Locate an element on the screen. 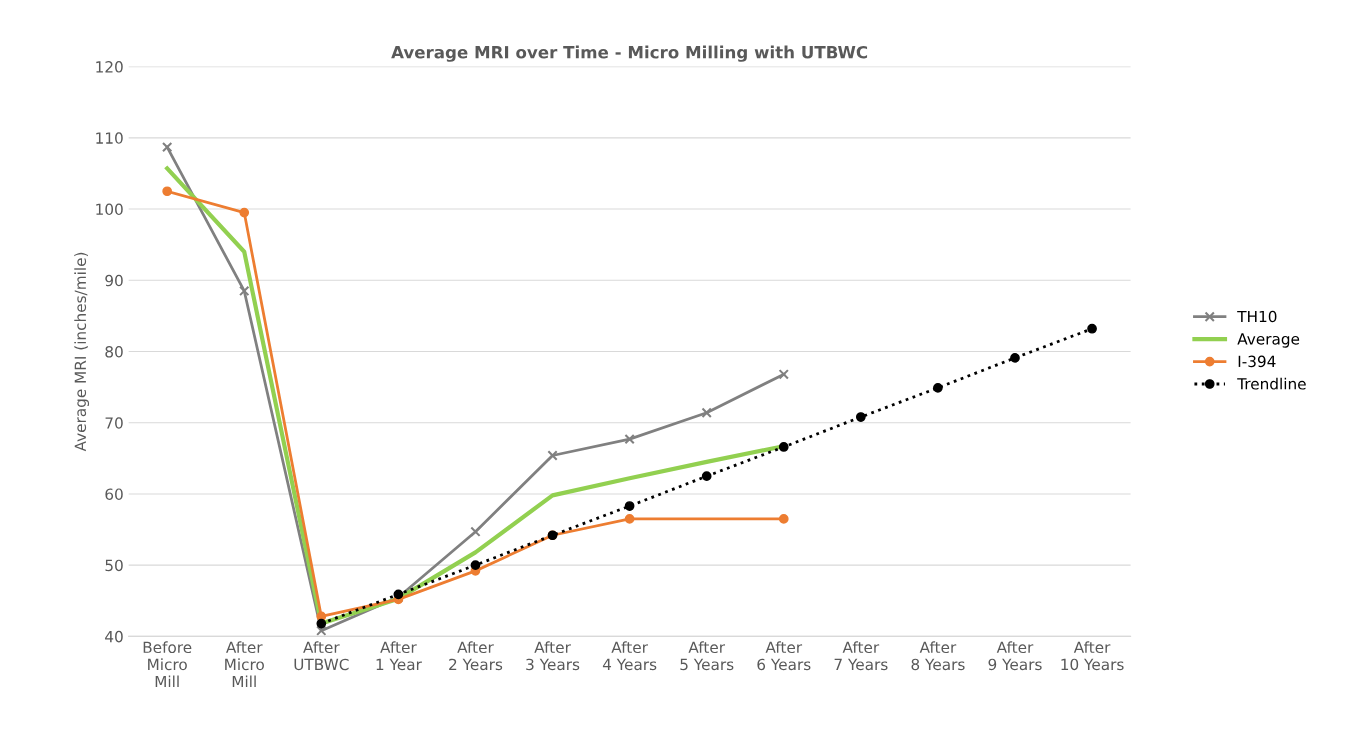 The height and width of the screenshot is (740, 1354). x-tick-label: After 1 Year is located at coordinates (399, 656).